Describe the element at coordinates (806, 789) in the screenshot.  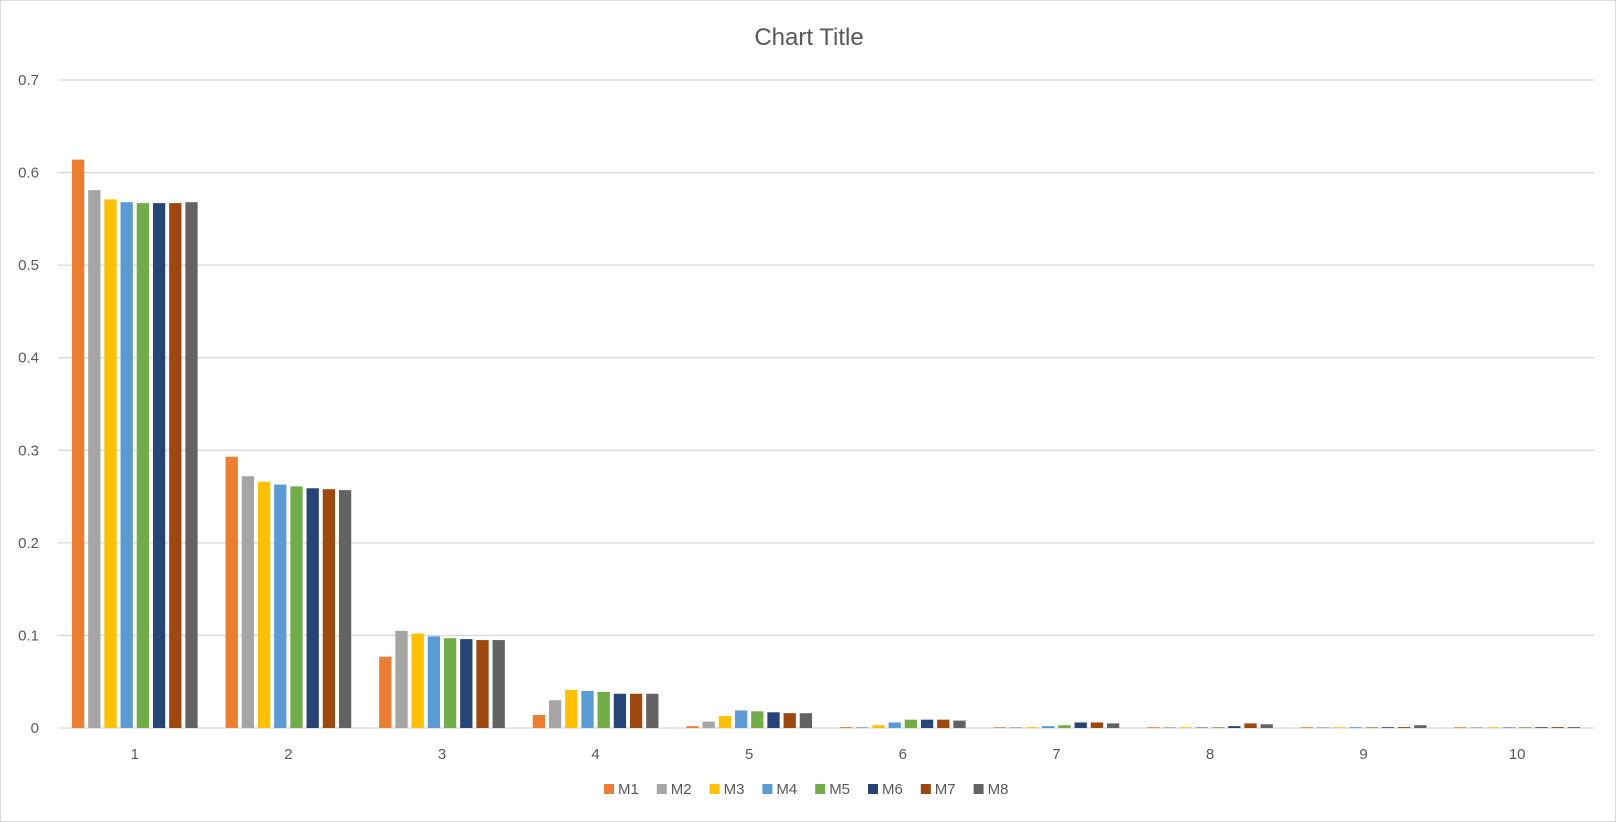
I see `legend: M1 M2 M3 M4 M5 M6 M7 M8` at that location.